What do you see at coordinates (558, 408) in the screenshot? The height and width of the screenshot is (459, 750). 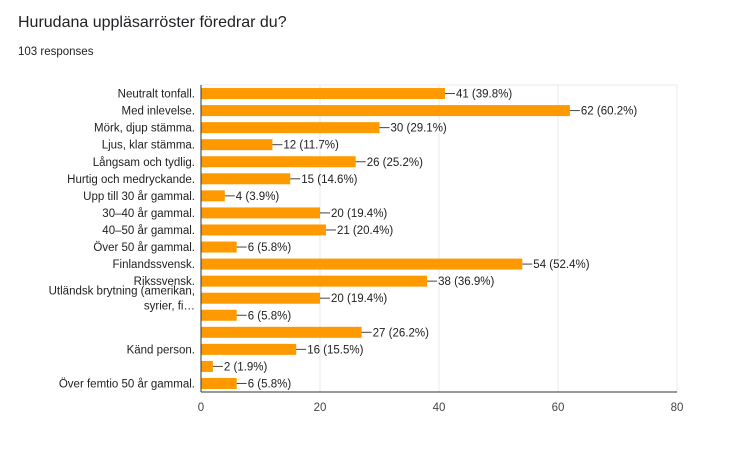 I see `x-tick-label: 60` at bounding box center [558, 408].